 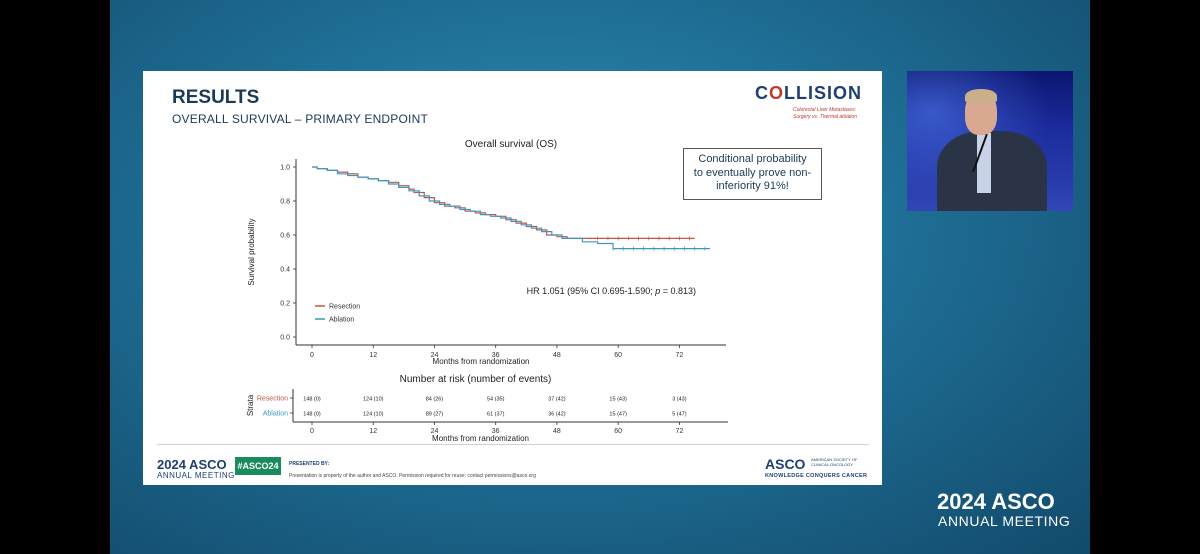 What do you see at coordinates (496, 355) in the screenshot?
I see `x-tick-label: 36` at bounding box center [496, 355].